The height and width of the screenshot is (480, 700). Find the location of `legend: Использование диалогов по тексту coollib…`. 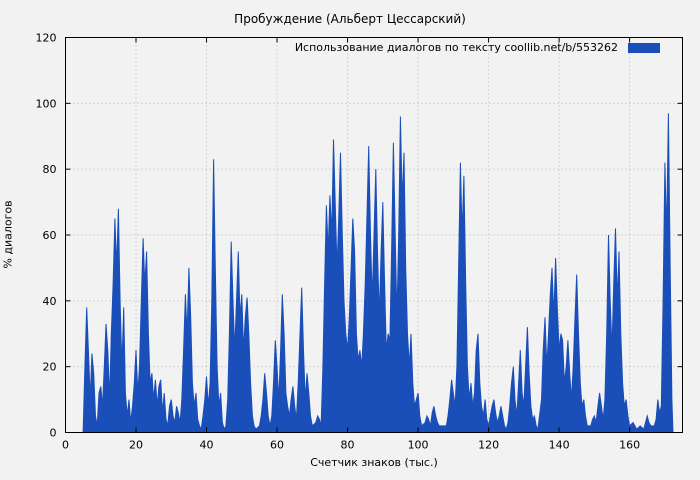

legend: Использование диалогов по тексту coollib… is located at coordinates (477, 47).